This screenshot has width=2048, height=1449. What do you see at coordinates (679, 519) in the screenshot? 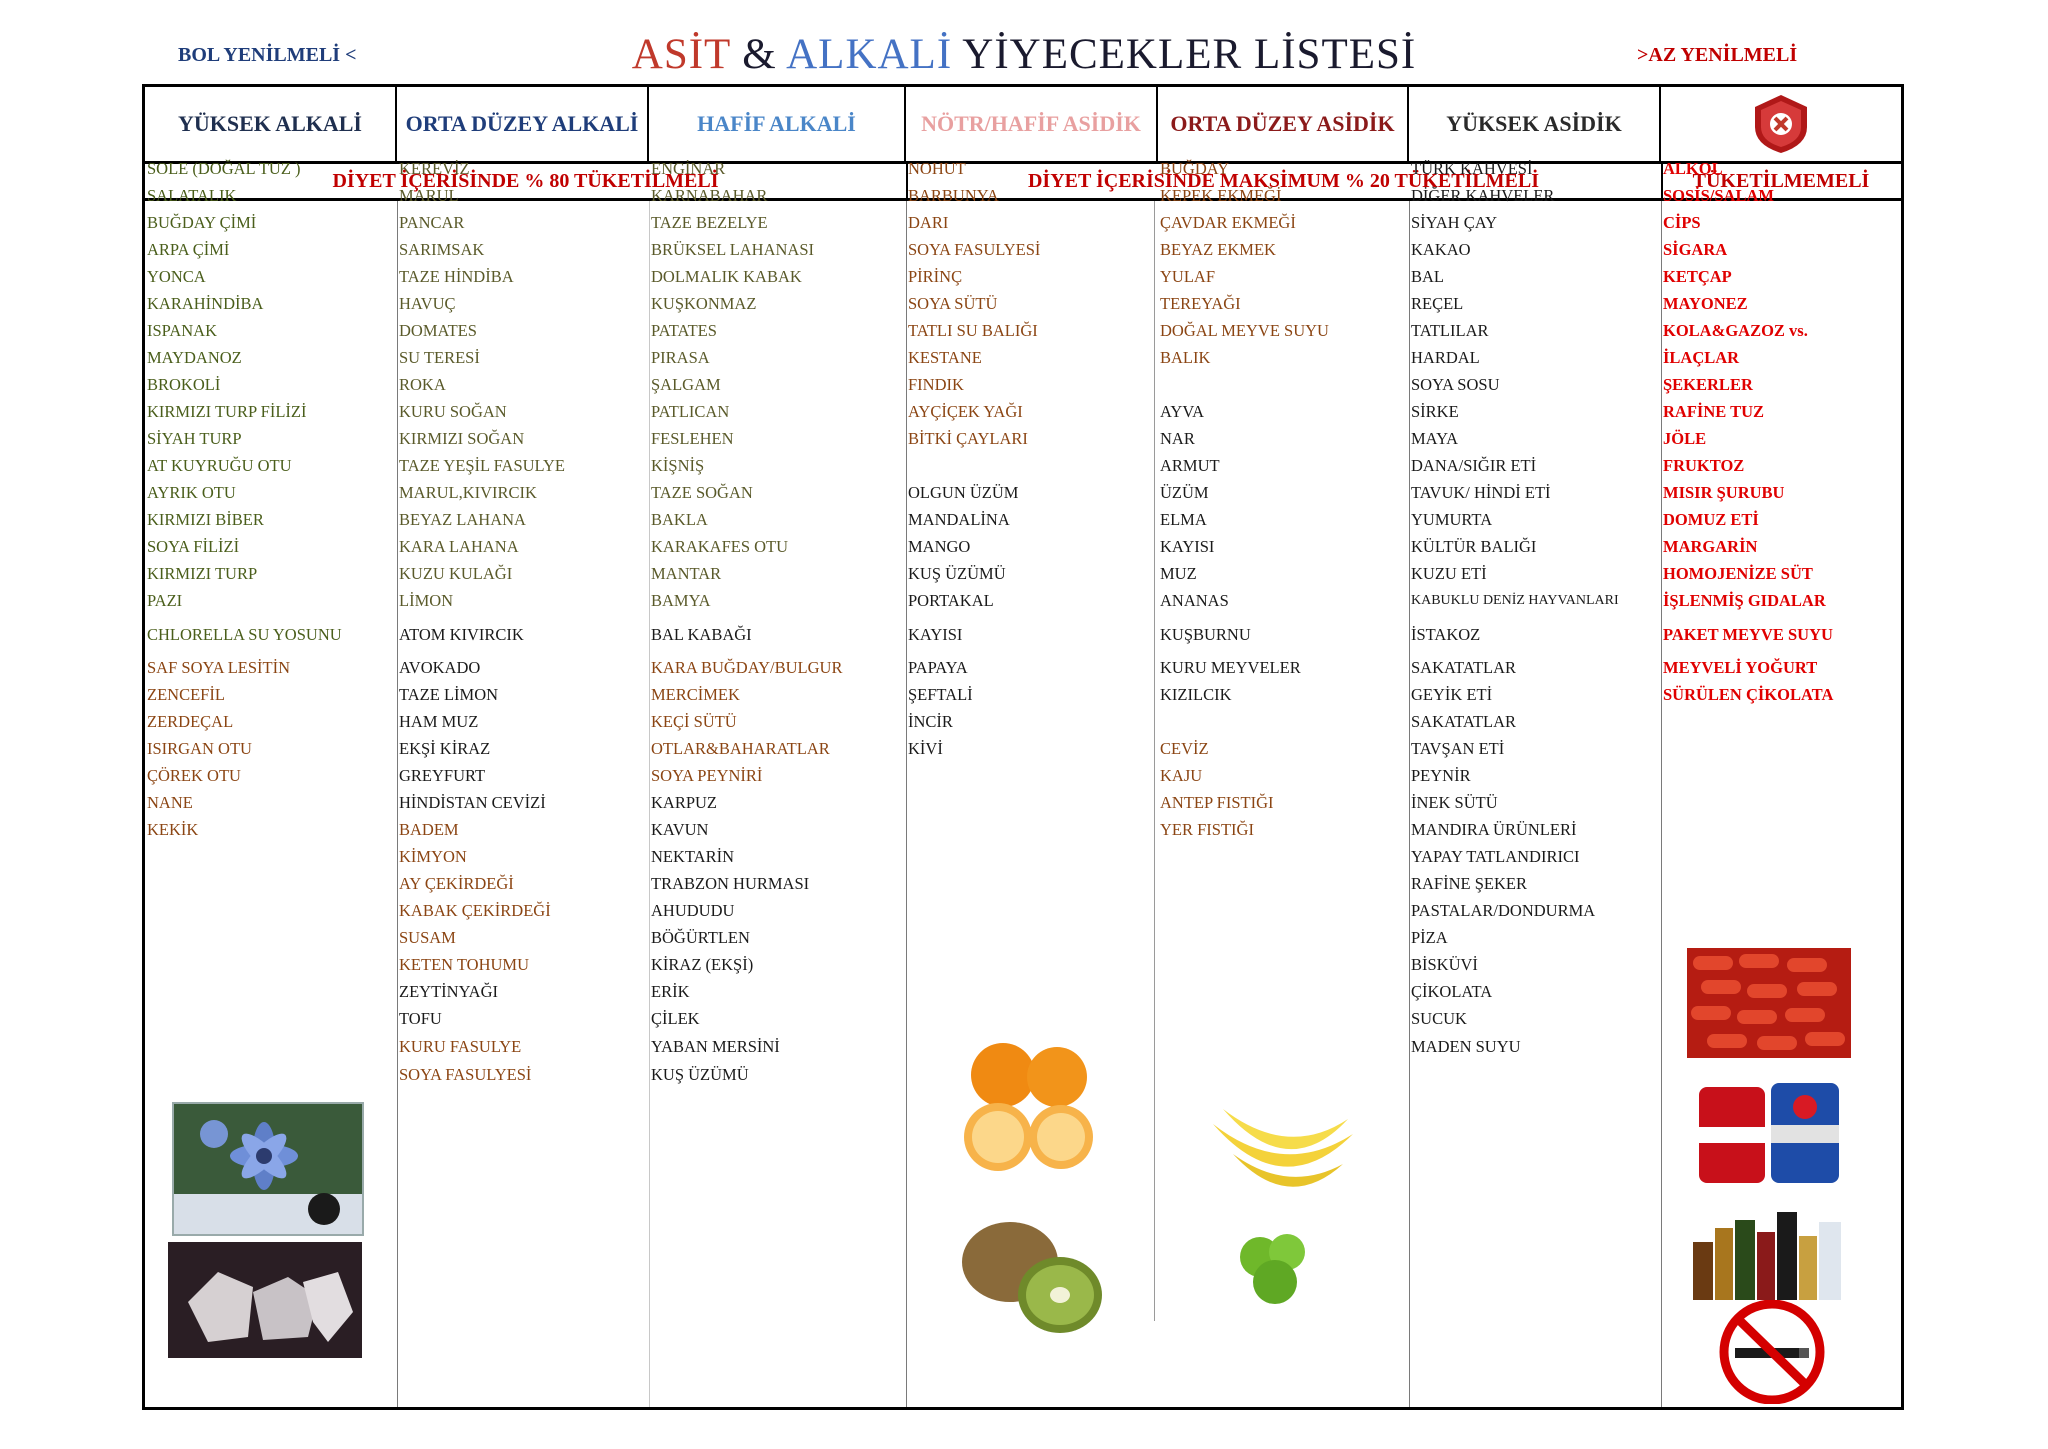
I see `col3-item: BAKLA` at bounding box center [679, 519].